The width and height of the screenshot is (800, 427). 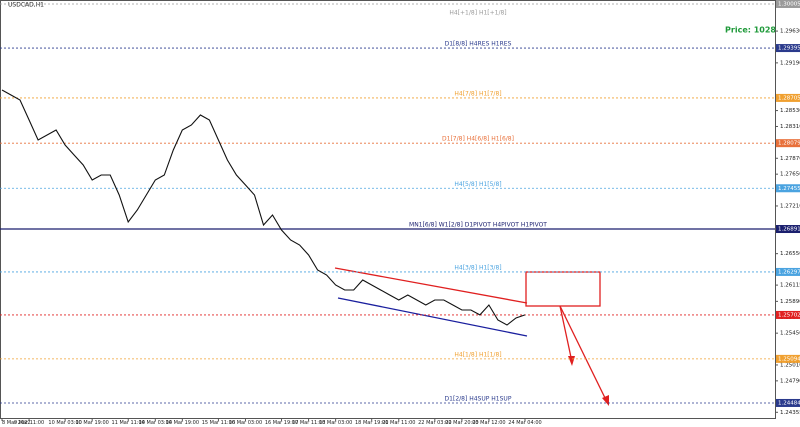 I want to click on target-zone, so click(x=563, y=289).